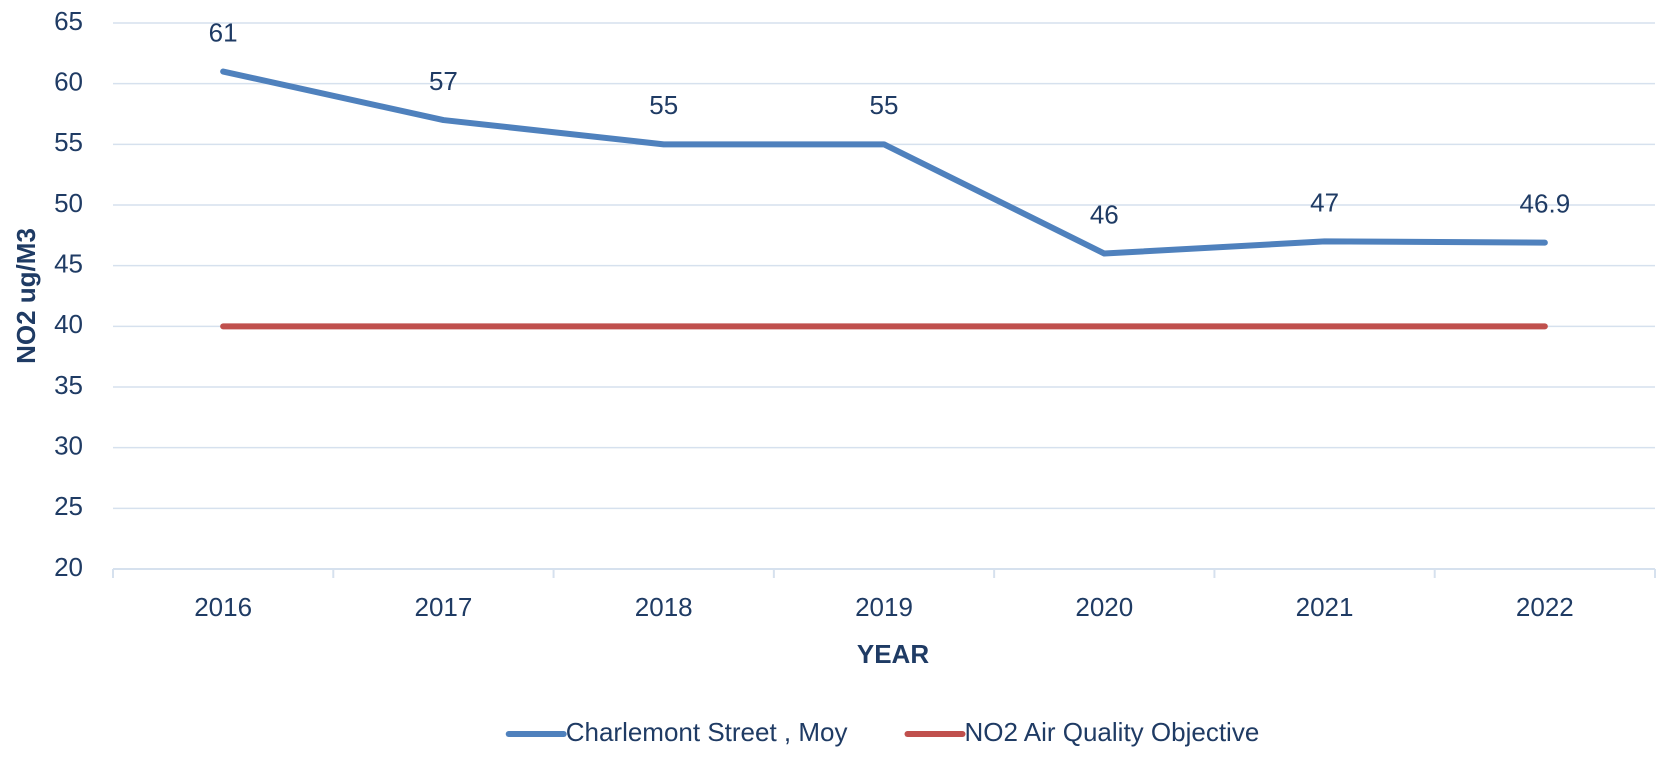 This screenshot has height=757, width=1659. I want to click on data-label: 46.9, so click(1545, 203).